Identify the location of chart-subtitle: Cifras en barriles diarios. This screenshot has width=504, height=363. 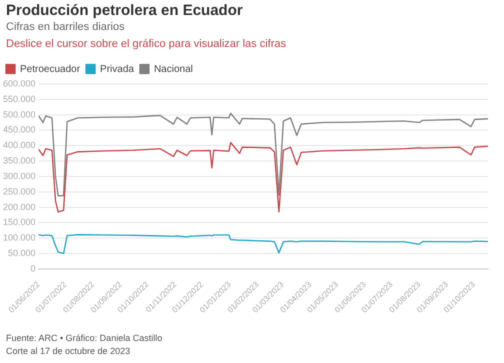
(65, 27).